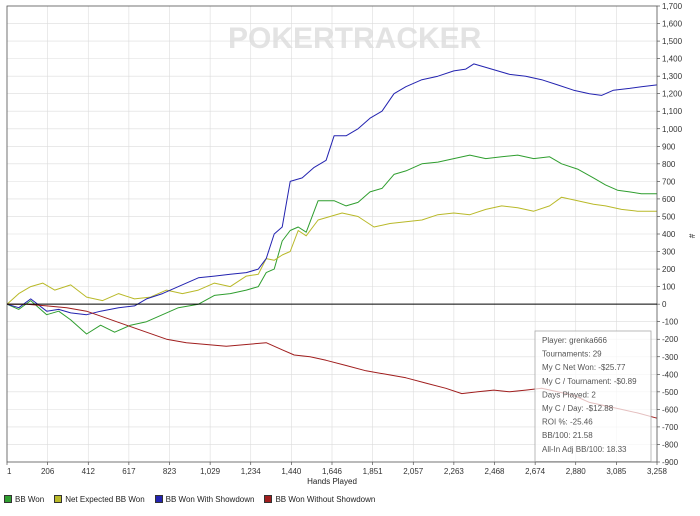  What do you see at coordinates (670, 409) in the screenshot?
I see `y-tick-label: -600` at bounding box center [670, 409].